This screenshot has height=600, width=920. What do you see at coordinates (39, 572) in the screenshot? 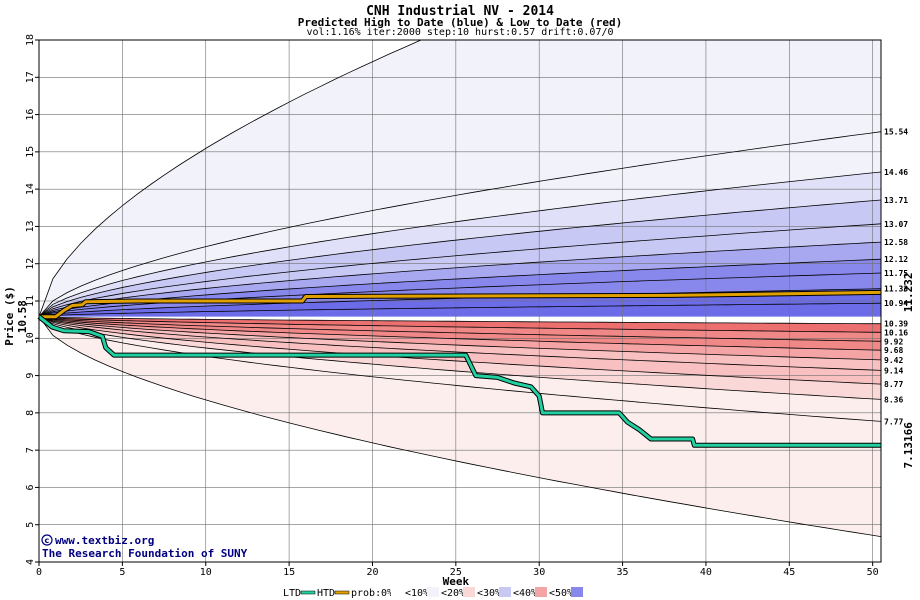
I see `x-tick-label: 0` at bounding box center [39, 572].